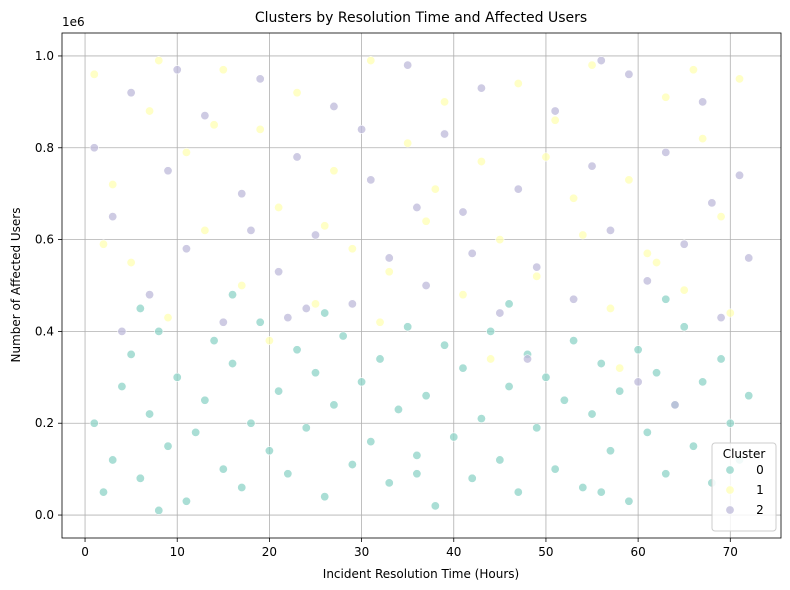 Image resolution: width=790 pixels, height=590 pixels. Describe the element at coordinates (44, 331) in the screenshot. I see `y-tick-label-2: 0.4` at that location.